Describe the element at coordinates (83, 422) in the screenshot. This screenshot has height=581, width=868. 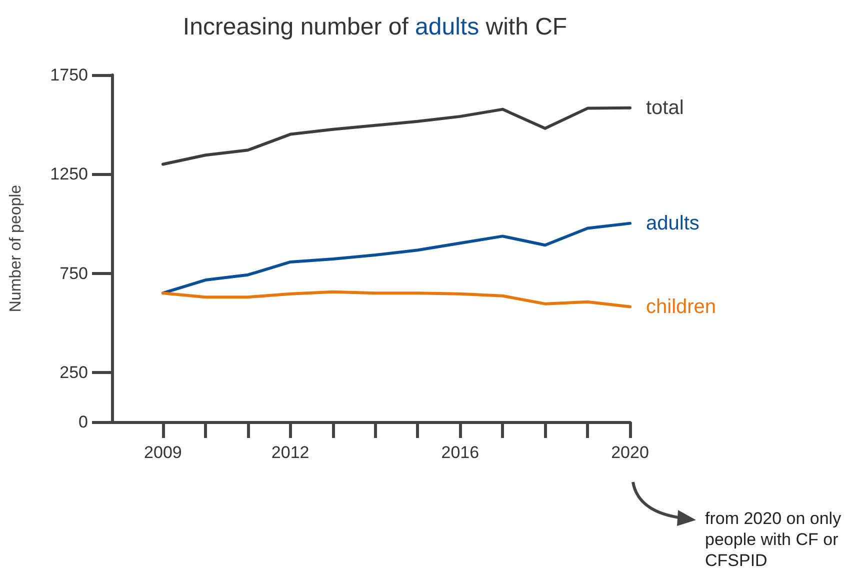
I see `y-tick-label: 0` at that location.